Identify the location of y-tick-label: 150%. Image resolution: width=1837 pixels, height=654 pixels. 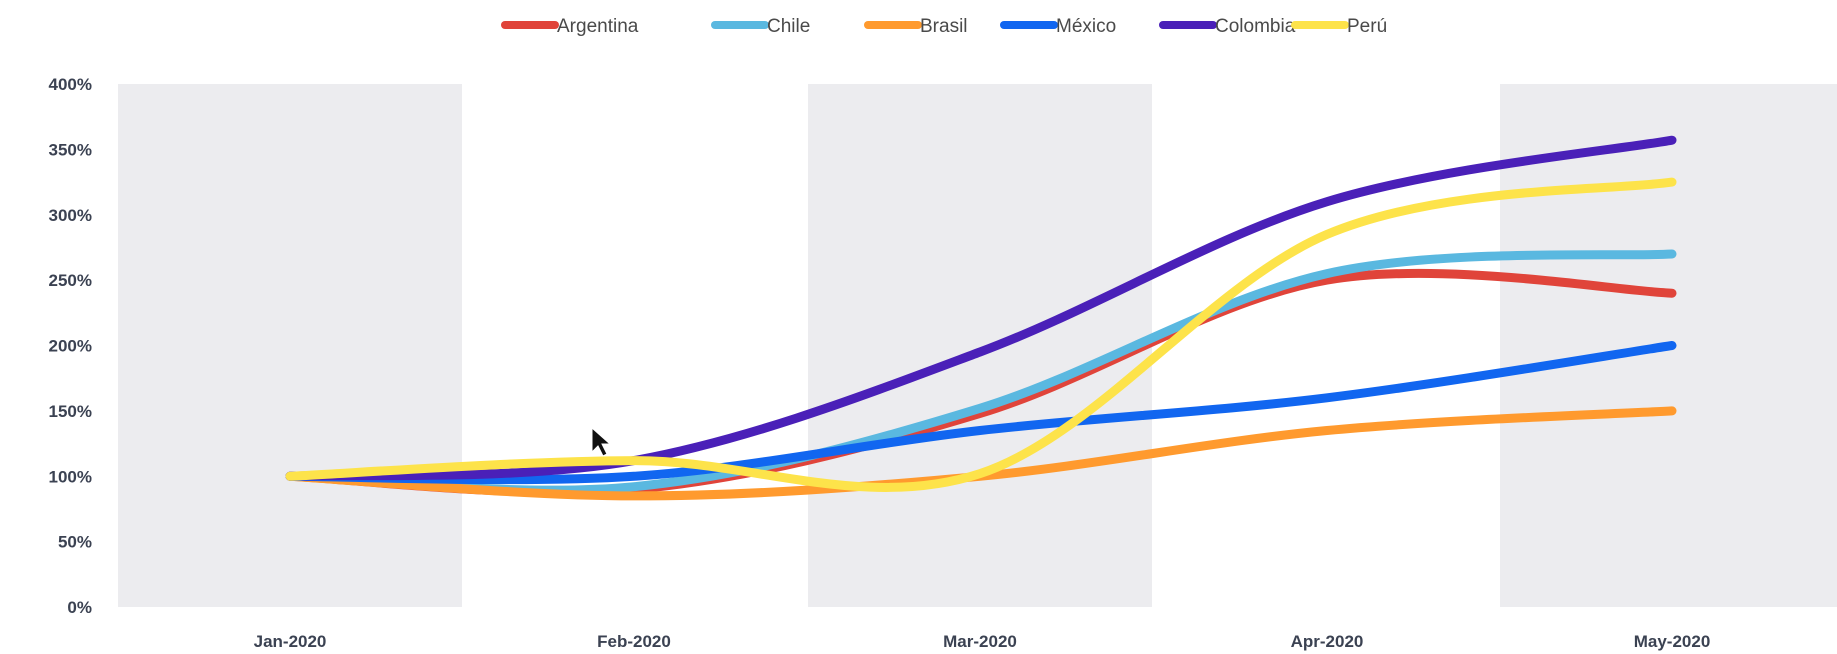
(70, 411).